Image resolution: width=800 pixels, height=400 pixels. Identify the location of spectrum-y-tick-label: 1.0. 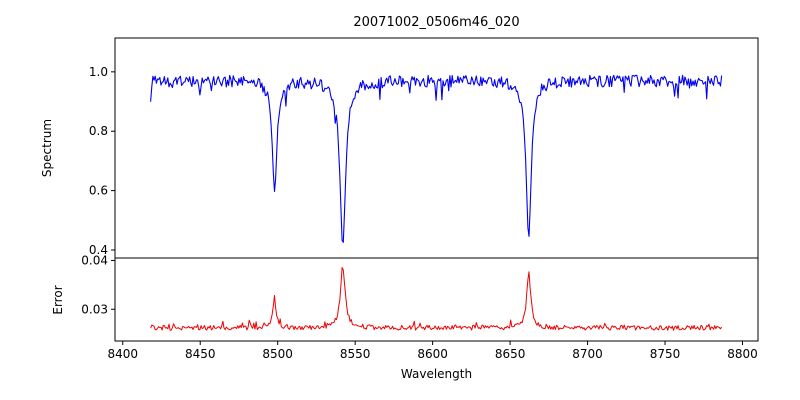
(98, 72).